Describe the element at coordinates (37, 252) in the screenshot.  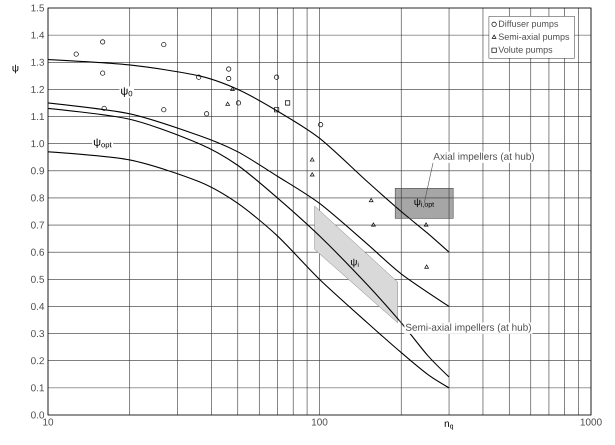
I see `y-tick-label: 0.6` at that location.